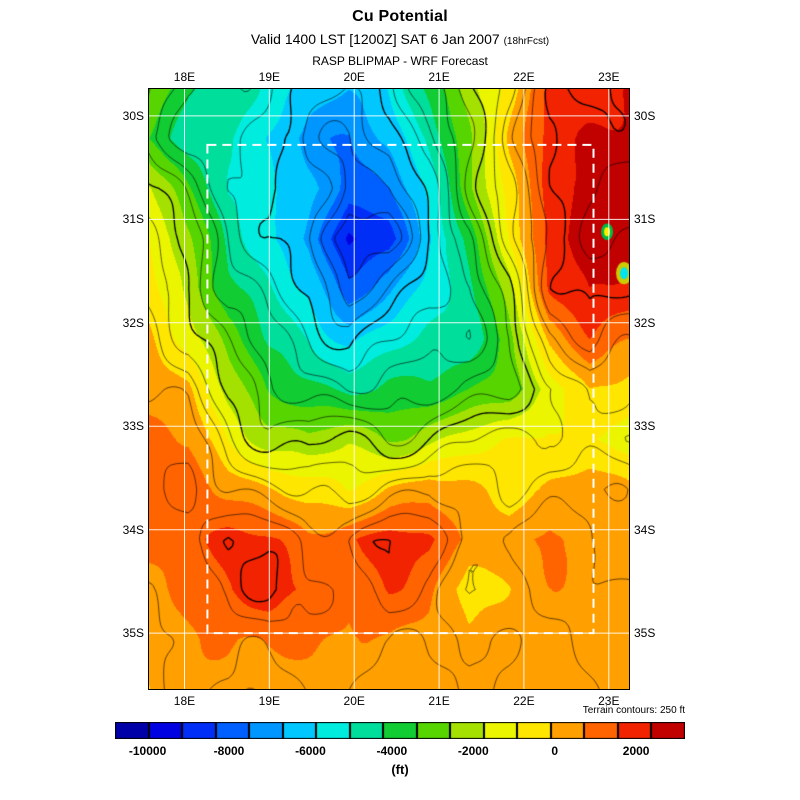 This screenshot has width=800, height=800. Describe the element at coordinates (524, 701) in the screenshot. I see `x-tick-label-bottom: 22E` at that location.